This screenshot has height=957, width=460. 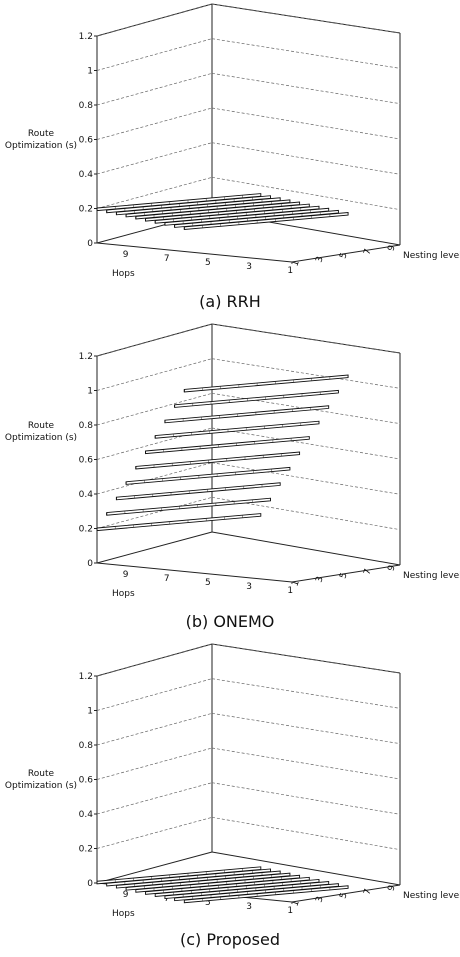 What do you see at coordinates (230, 621) in the screenshot?
I see `chart-caption: (b) ONEMO` at bounding box center [230, 621].